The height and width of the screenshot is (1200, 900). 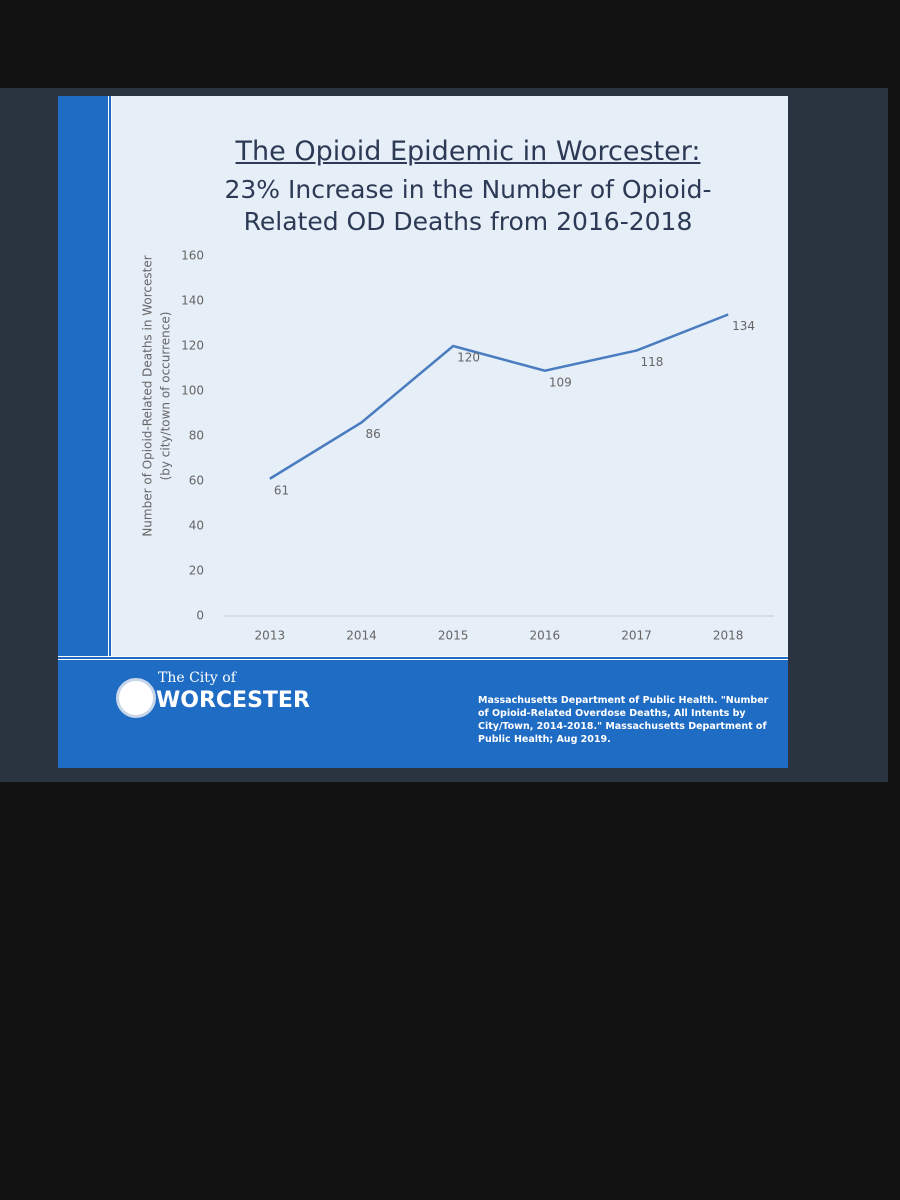 I want to click on y-tick-label: 20, so click(x=196, y=571).